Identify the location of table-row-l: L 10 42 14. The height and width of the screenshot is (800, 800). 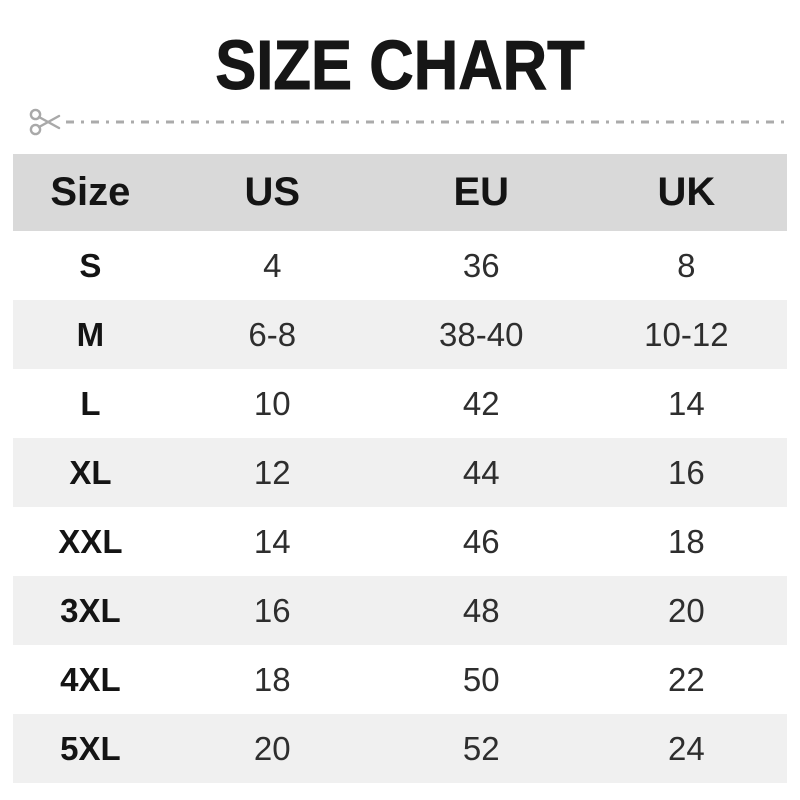
(400, 403).